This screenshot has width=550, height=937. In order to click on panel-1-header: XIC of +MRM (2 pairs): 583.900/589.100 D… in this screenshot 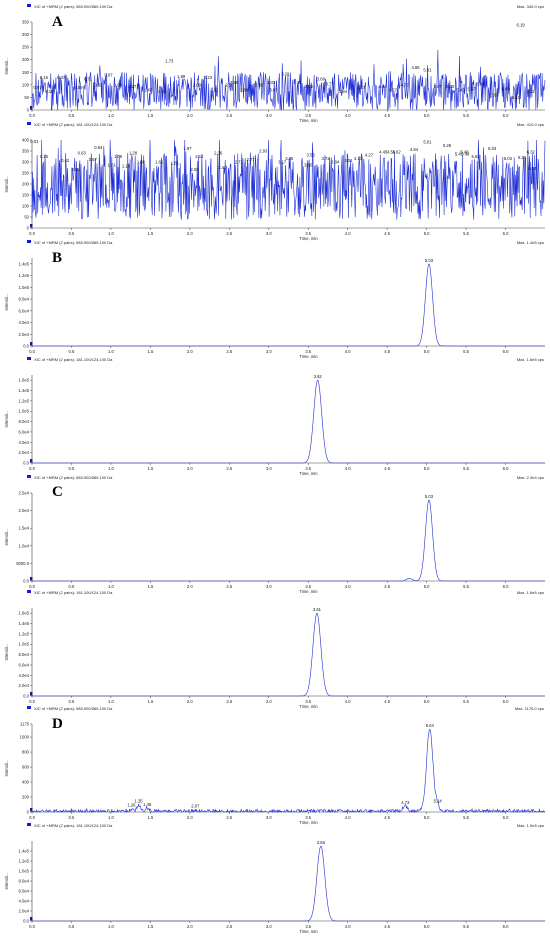, I will do `click(285, 8)`.